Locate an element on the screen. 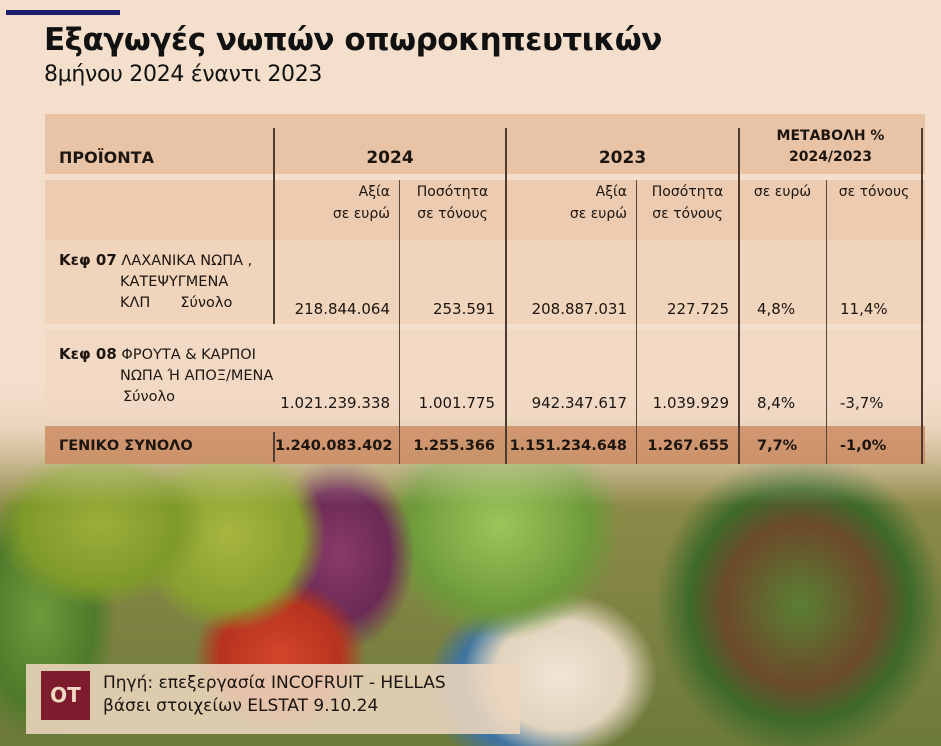  cell-value-2024: 218.844.064 is located at coordinates (342, 309).